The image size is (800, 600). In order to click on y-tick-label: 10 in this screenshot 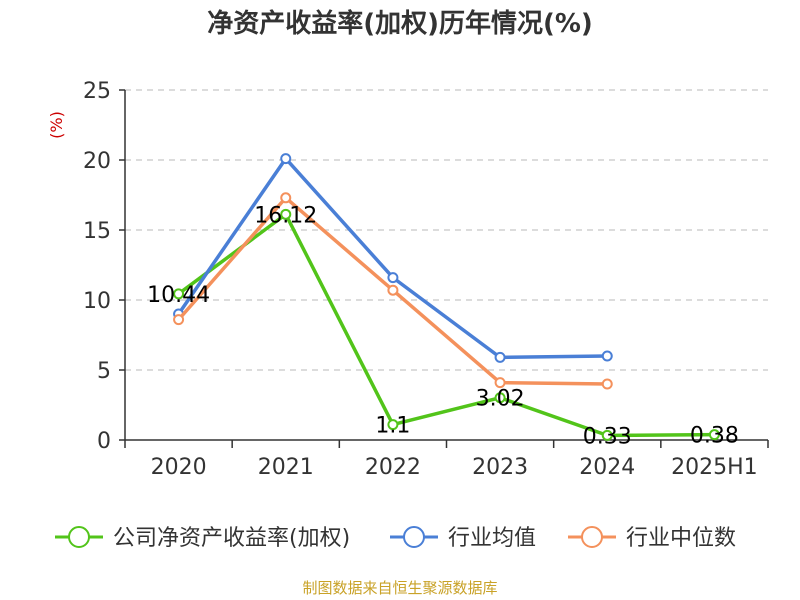, I will do `click(97, 301)`.